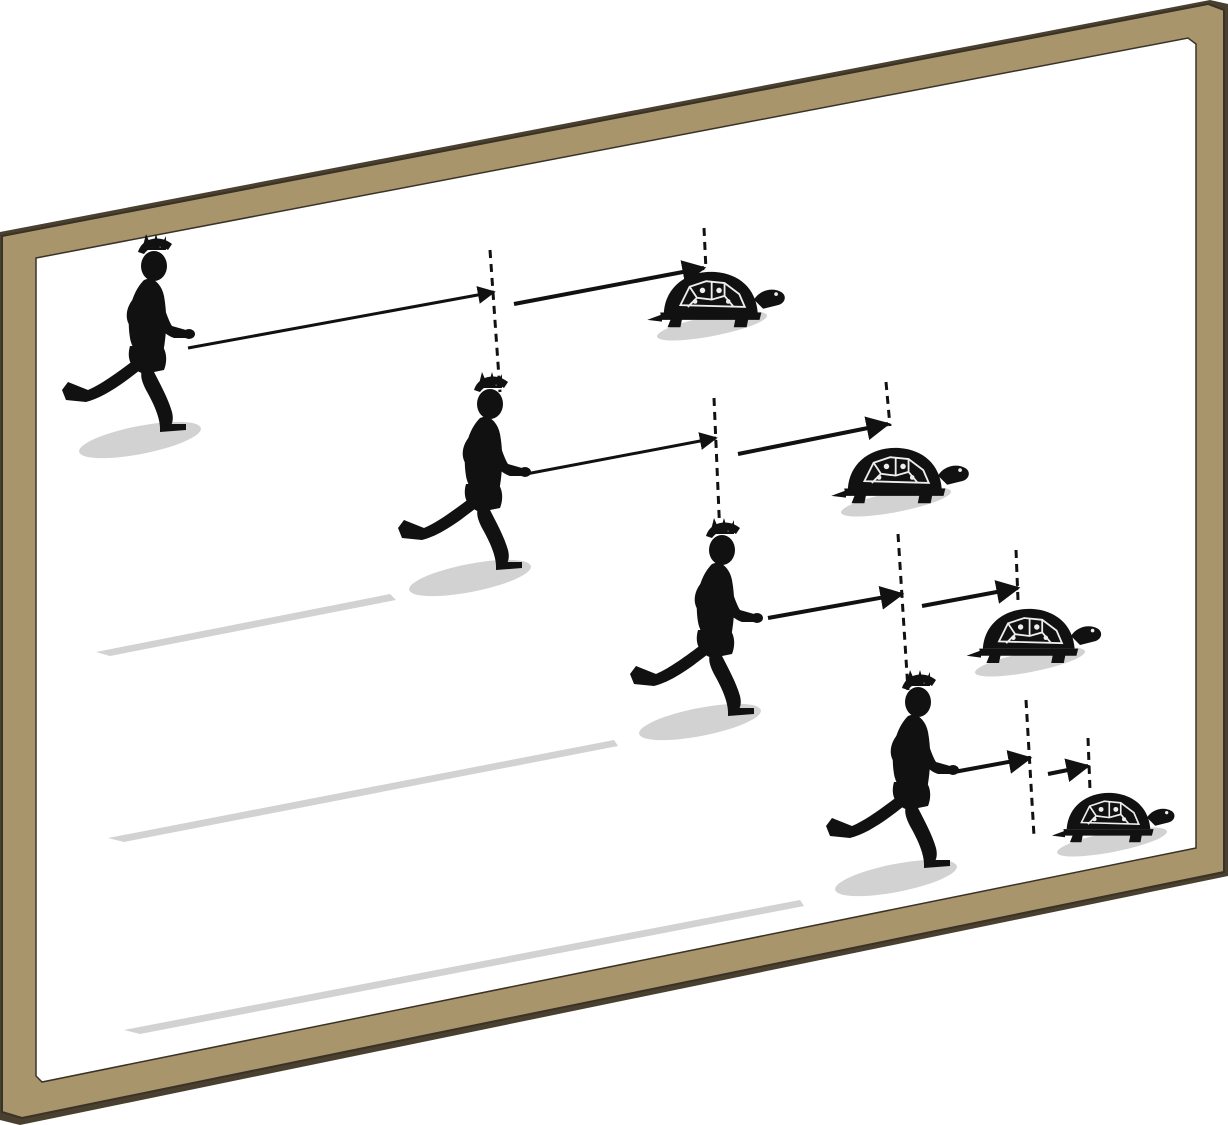 The height and width of the screenshot is (1125, 1228). Describe the element at coordinates (971, 594) in the screenshot. I see `arrow-row3-b` at that location.